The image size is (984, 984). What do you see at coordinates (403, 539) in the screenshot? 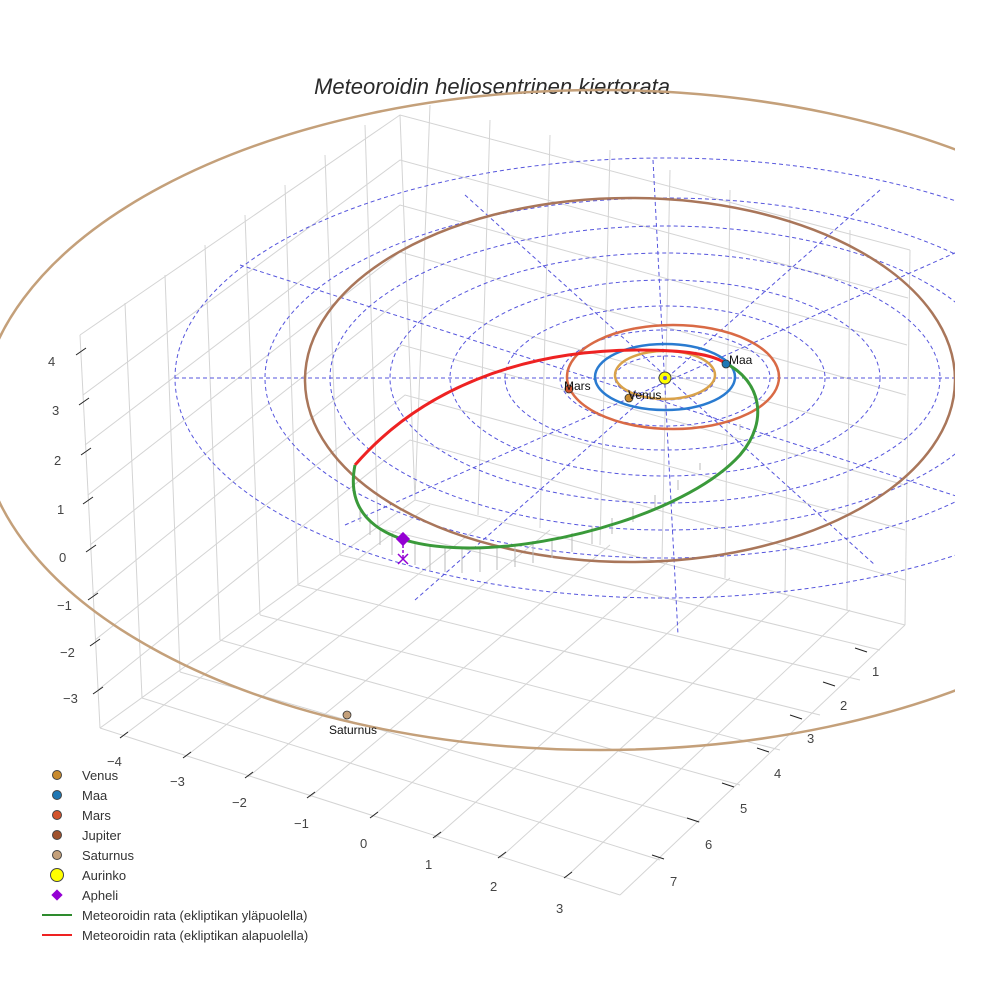
I see `aphelion-marker` at bounding box center [403, 539].